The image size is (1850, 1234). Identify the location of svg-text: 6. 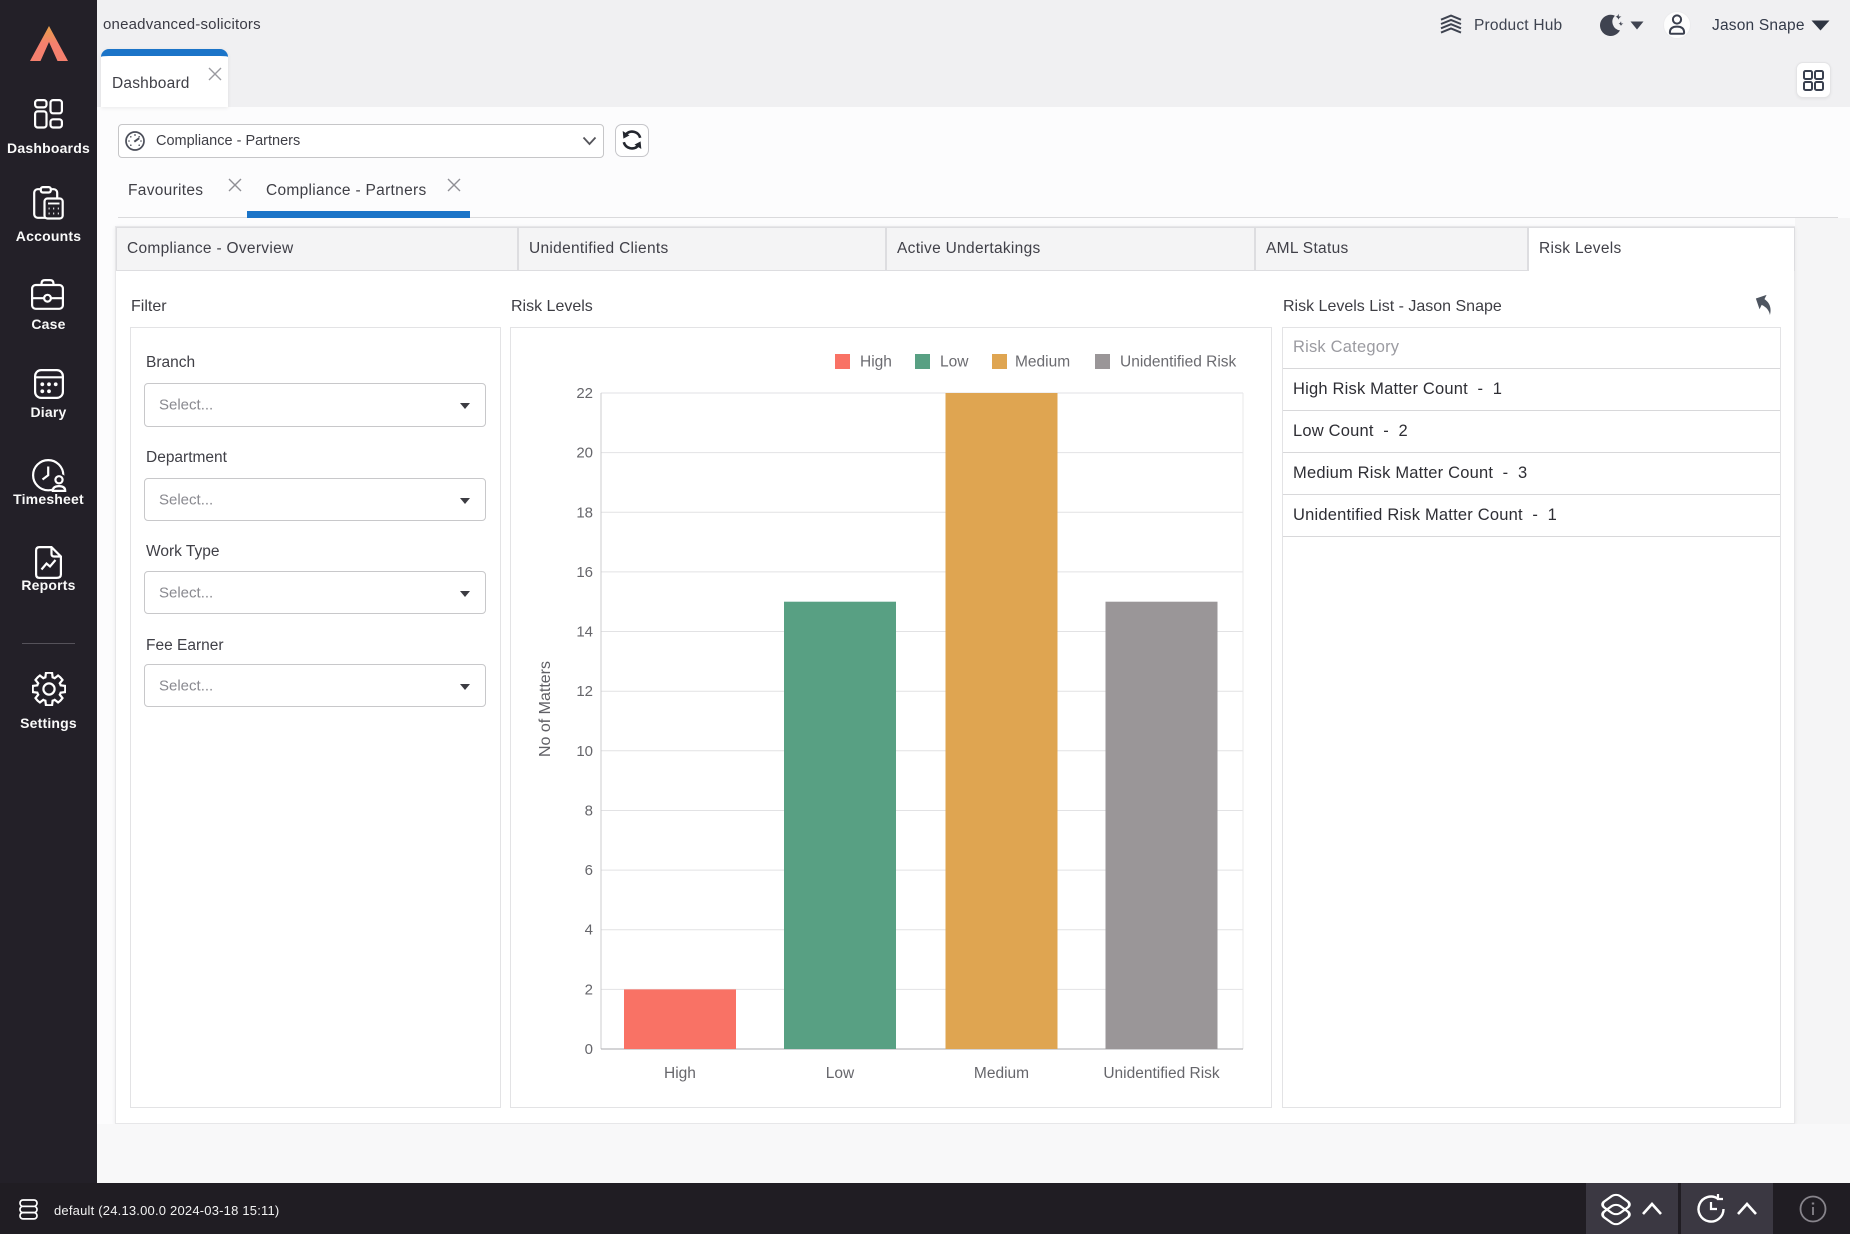
(589, 870).